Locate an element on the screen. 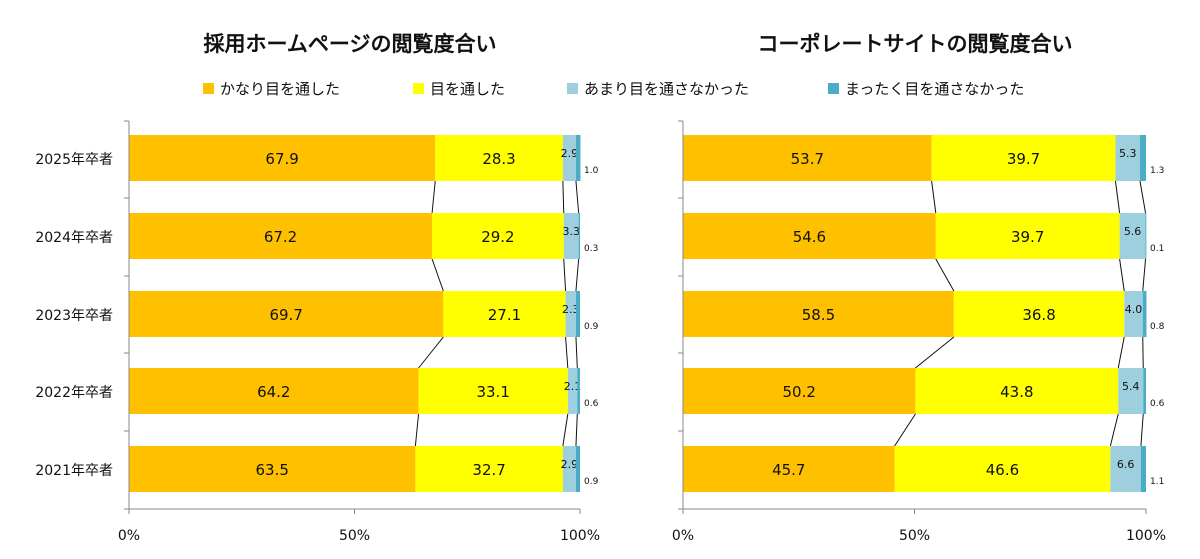  chart1-value-label-1-s2: 28.3 is located at coordinates (498, 159).